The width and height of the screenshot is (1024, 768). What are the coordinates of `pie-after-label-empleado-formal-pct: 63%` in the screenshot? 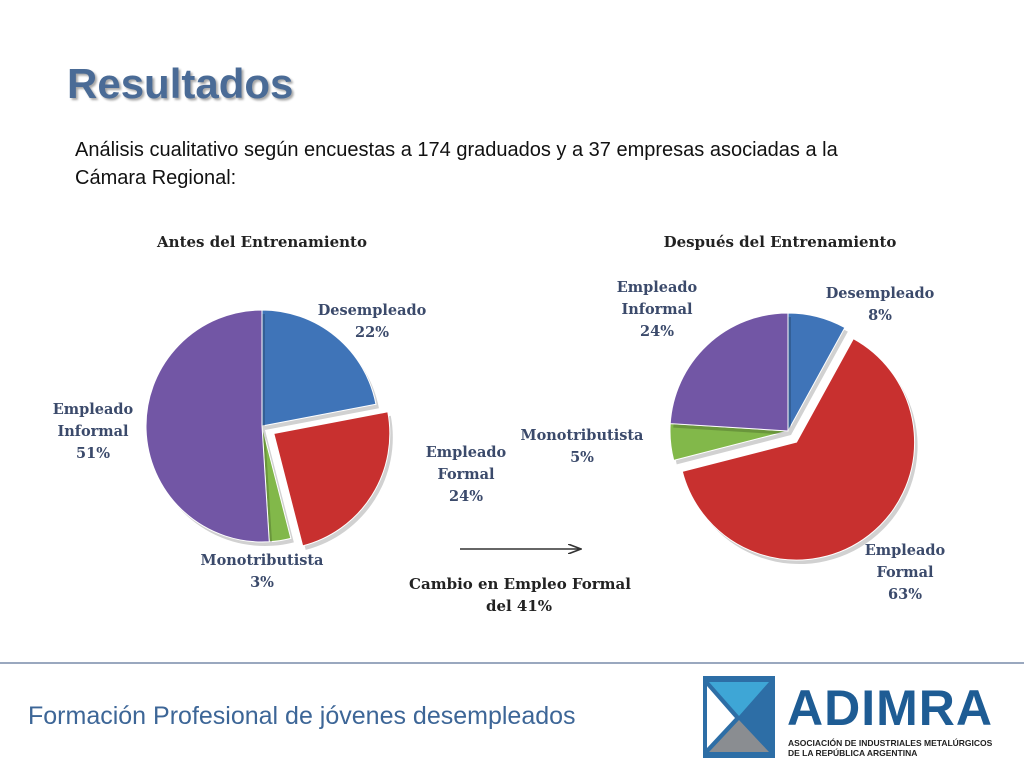 It's located at (905, 594).